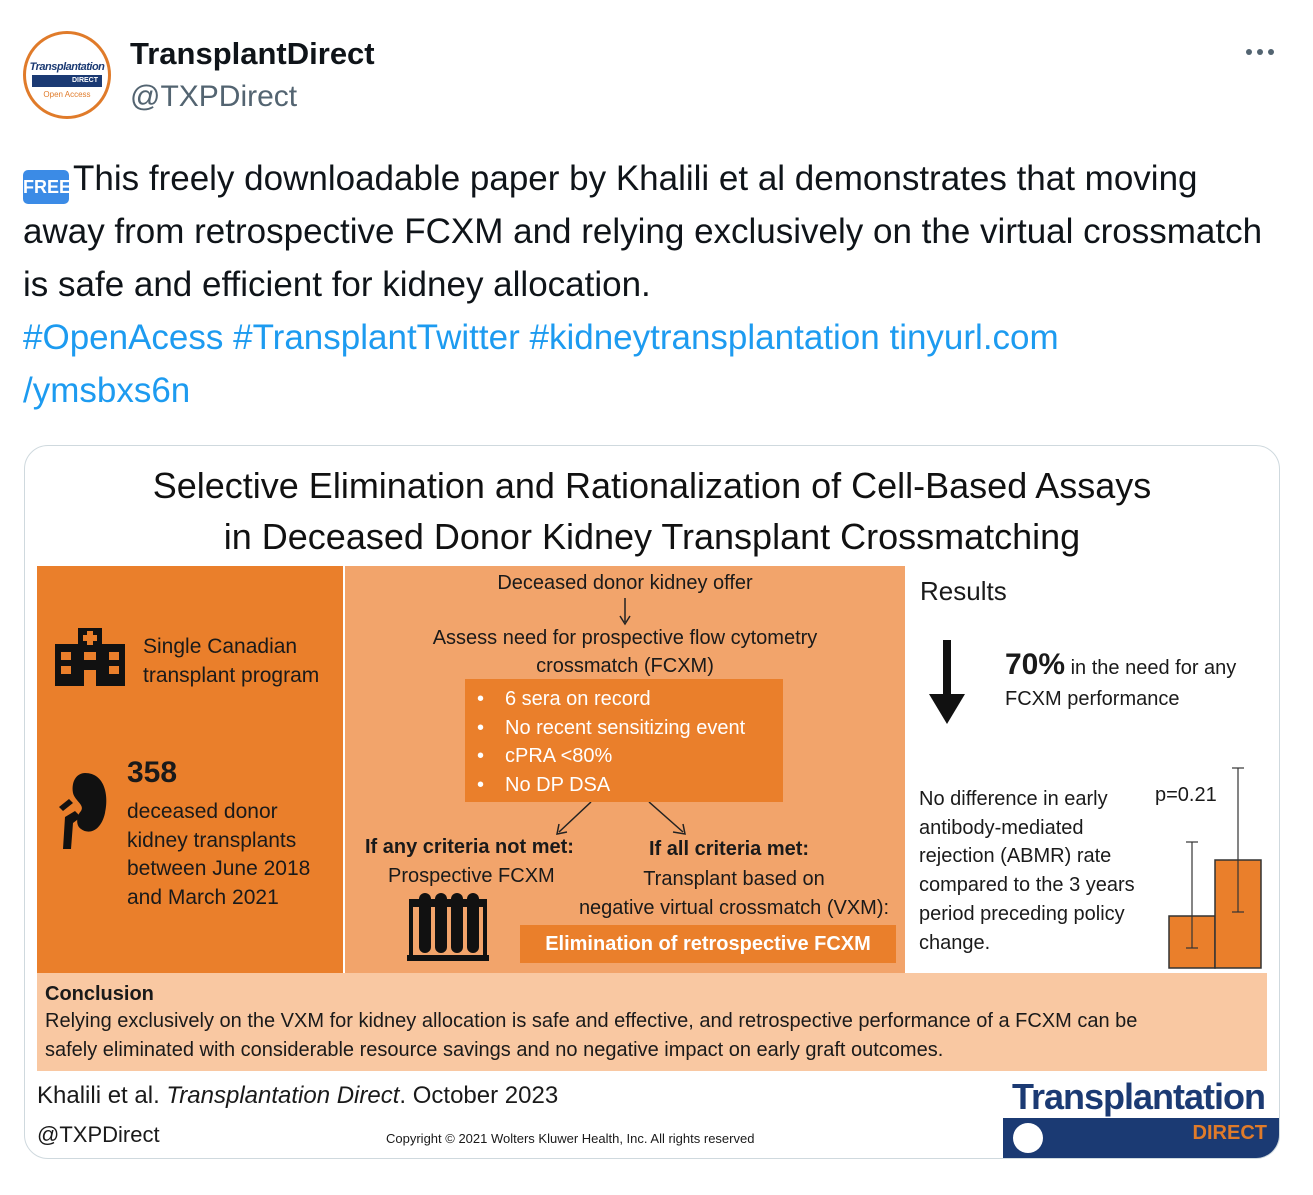 Image resolution: width=1313 pixels, height=1195 pixels. What do you see at coordinates (1260, 52) in the screenshot?
I see `more-options-icon` at bounding box center [1260, 52].